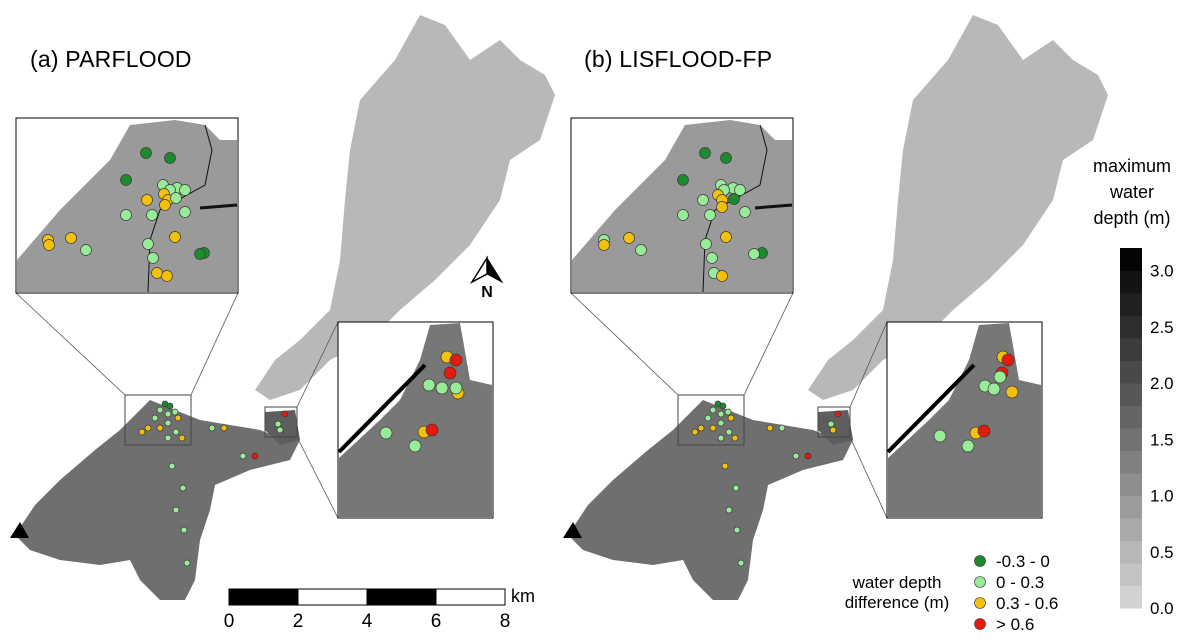 The height and width of the screenshot is (643, 1197). Describe the element at coordinates (229, 621) in the screenshot. I see `scale-tick-label: 0` at that location.